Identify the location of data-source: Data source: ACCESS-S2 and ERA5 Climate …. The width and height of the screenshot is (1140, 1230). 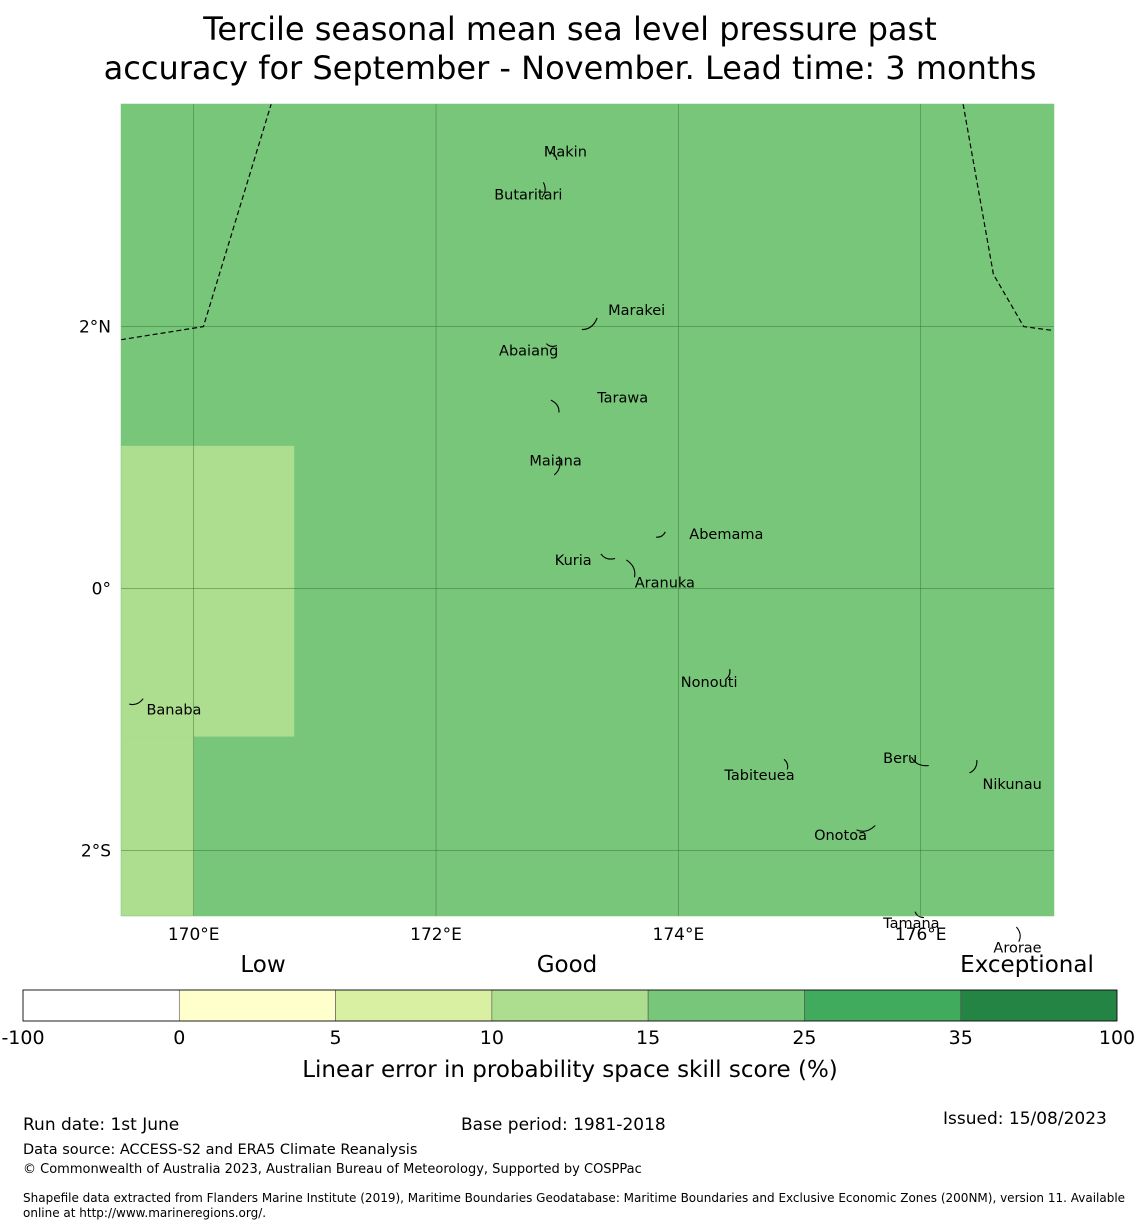
(220, 1150).